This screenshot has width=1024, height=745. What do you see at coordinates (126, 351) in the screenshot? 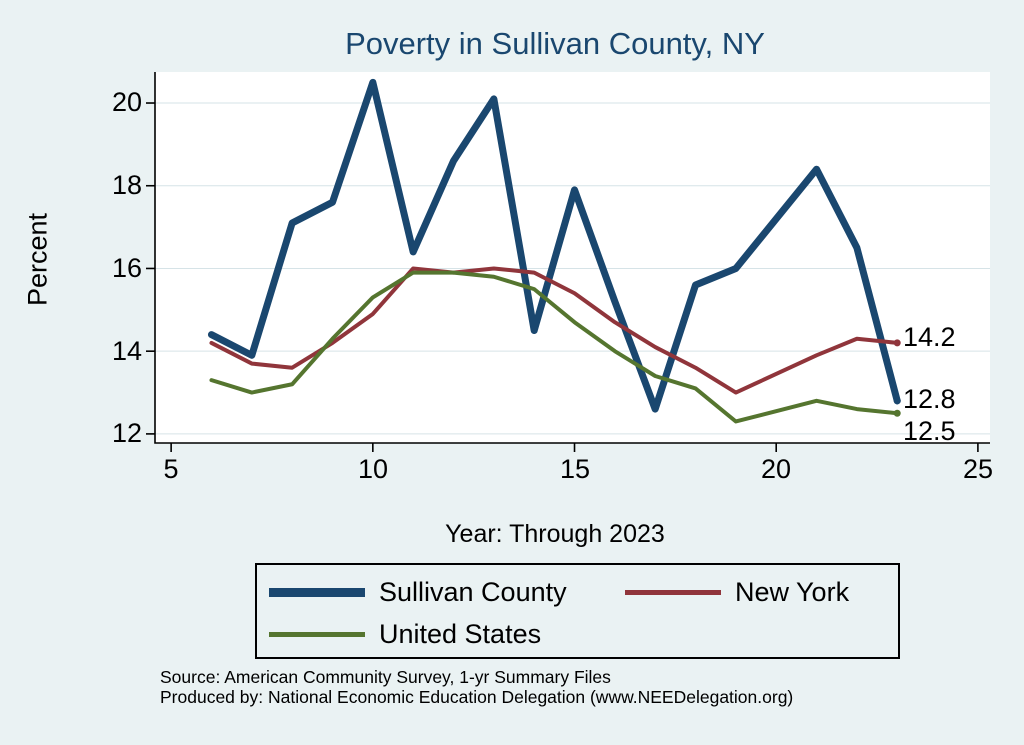
I see `y-tick-label-14: 14` at bounding box center [126, 351].